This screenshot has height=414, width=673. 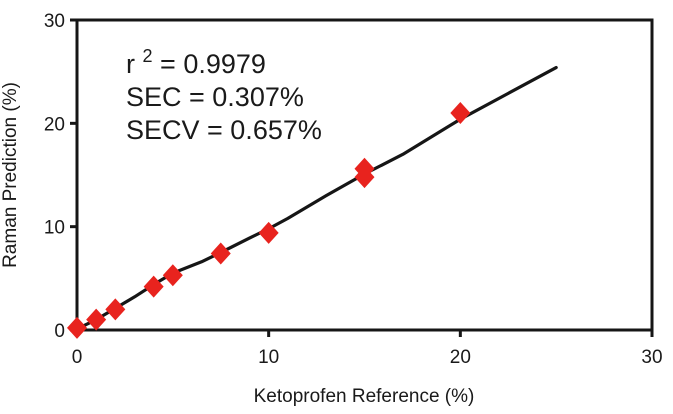 I want to click on r-squared-annotation: r 2 = 0.9979, so click(x=196, y=58).